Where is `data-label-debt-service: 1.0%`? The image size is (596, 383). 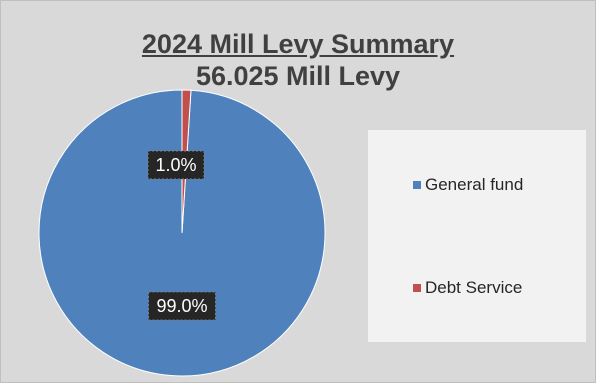
data-label-debt-service: 1.0% is located at coordinates (176, 165).